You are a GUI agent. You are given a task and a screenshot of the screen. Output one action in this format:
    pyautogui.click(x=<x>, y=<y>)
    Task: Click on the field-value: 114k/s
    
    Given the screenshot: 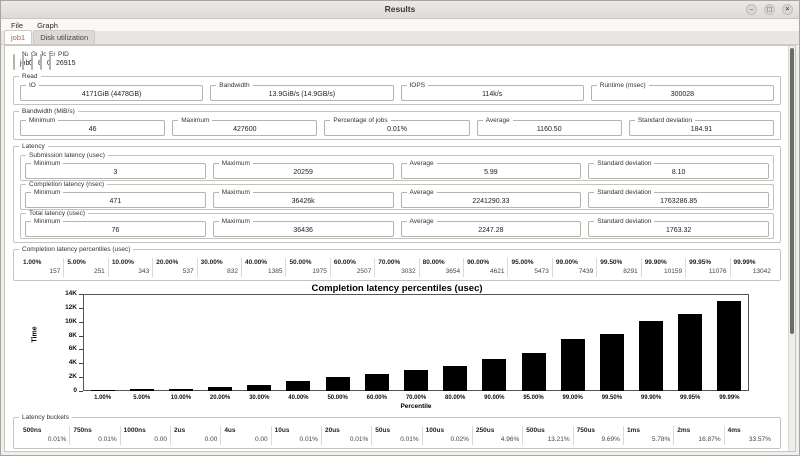 What is the action you would take?
    pyautogui.click(x=492, y=94)
    